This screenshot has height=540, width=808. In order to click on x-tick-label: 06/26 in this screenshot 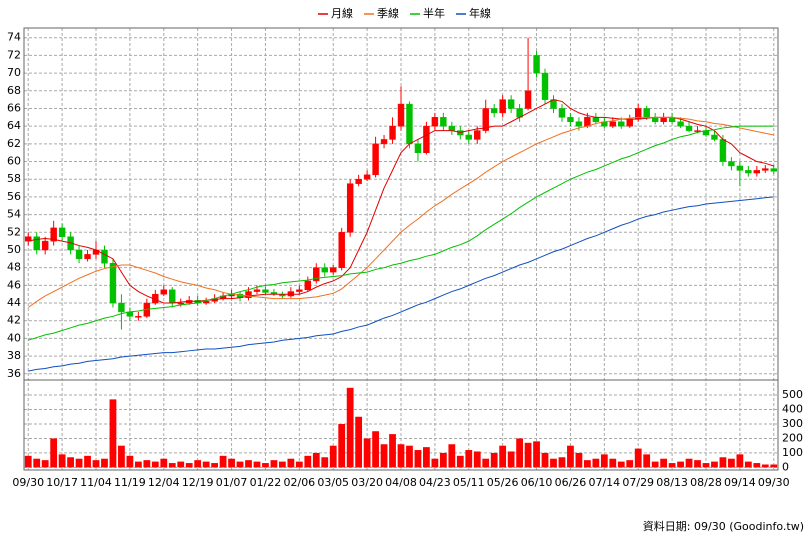, I will do `click(571, 482)`.